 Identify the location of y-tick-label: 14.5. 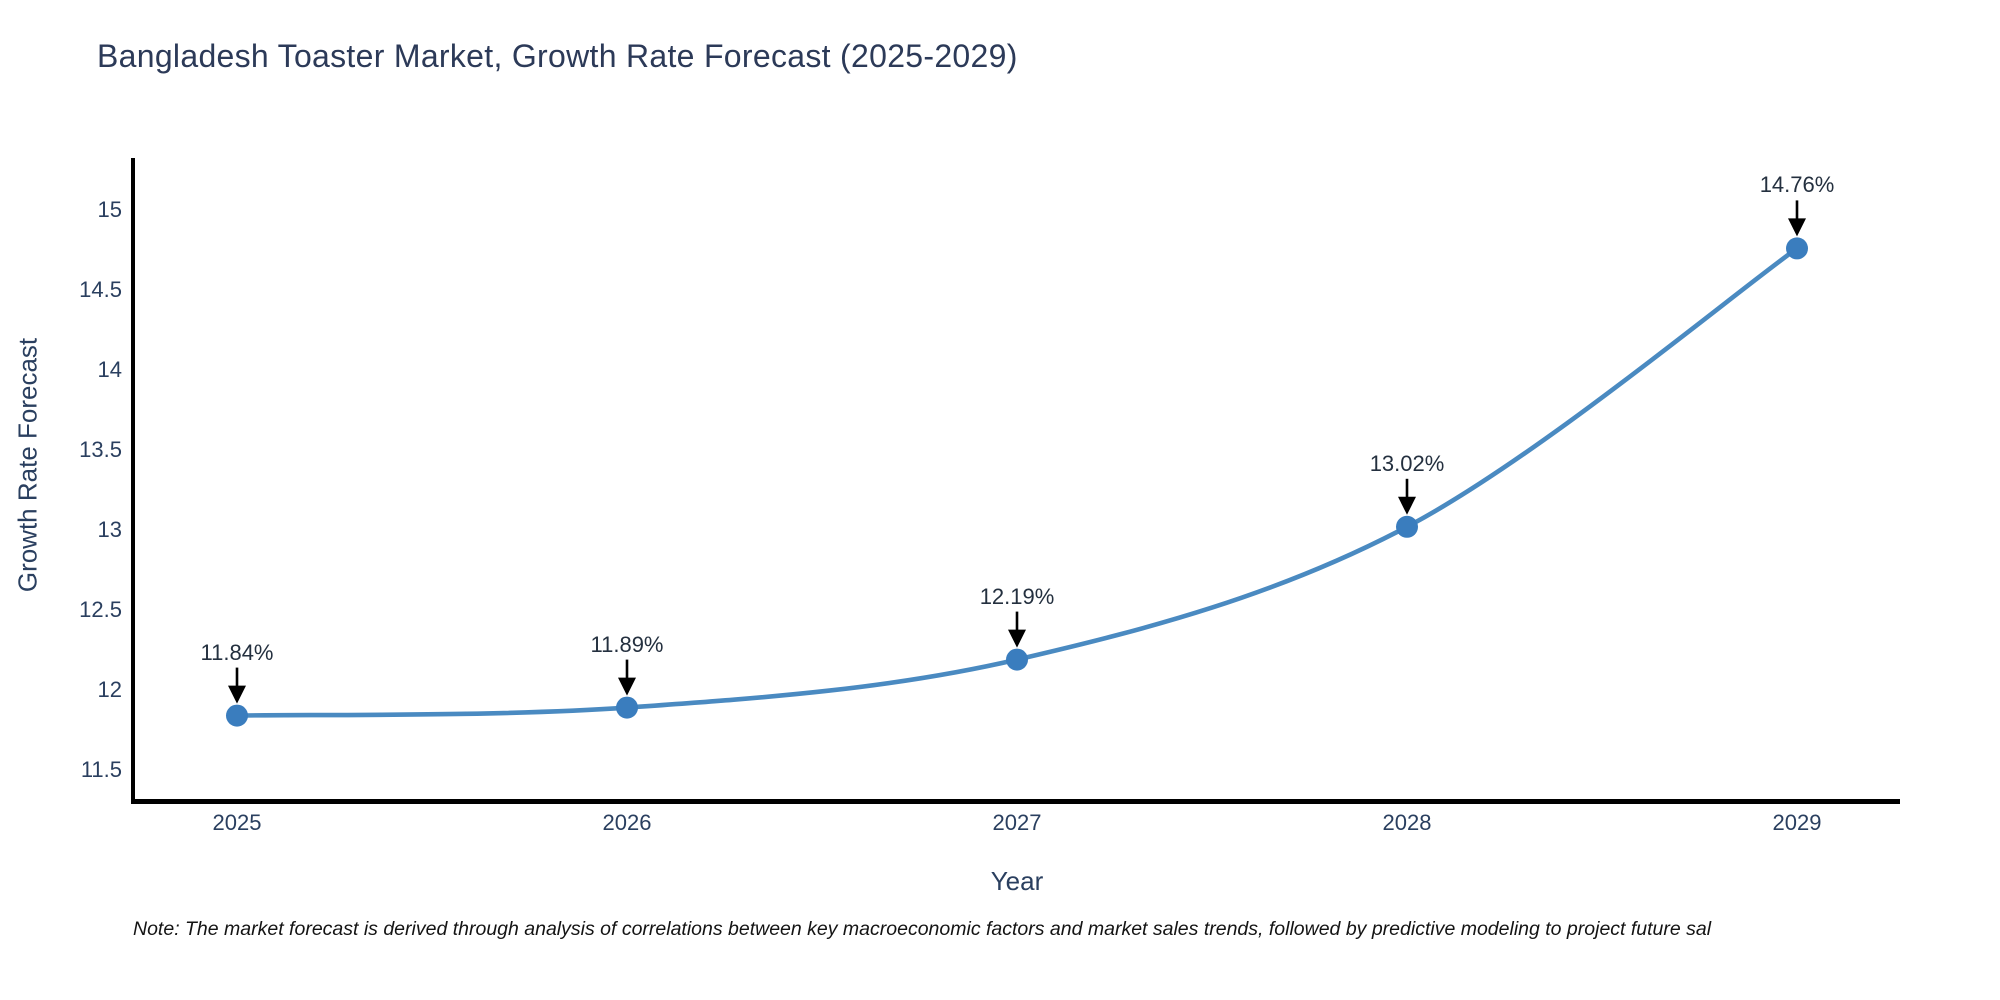
(100, 289).